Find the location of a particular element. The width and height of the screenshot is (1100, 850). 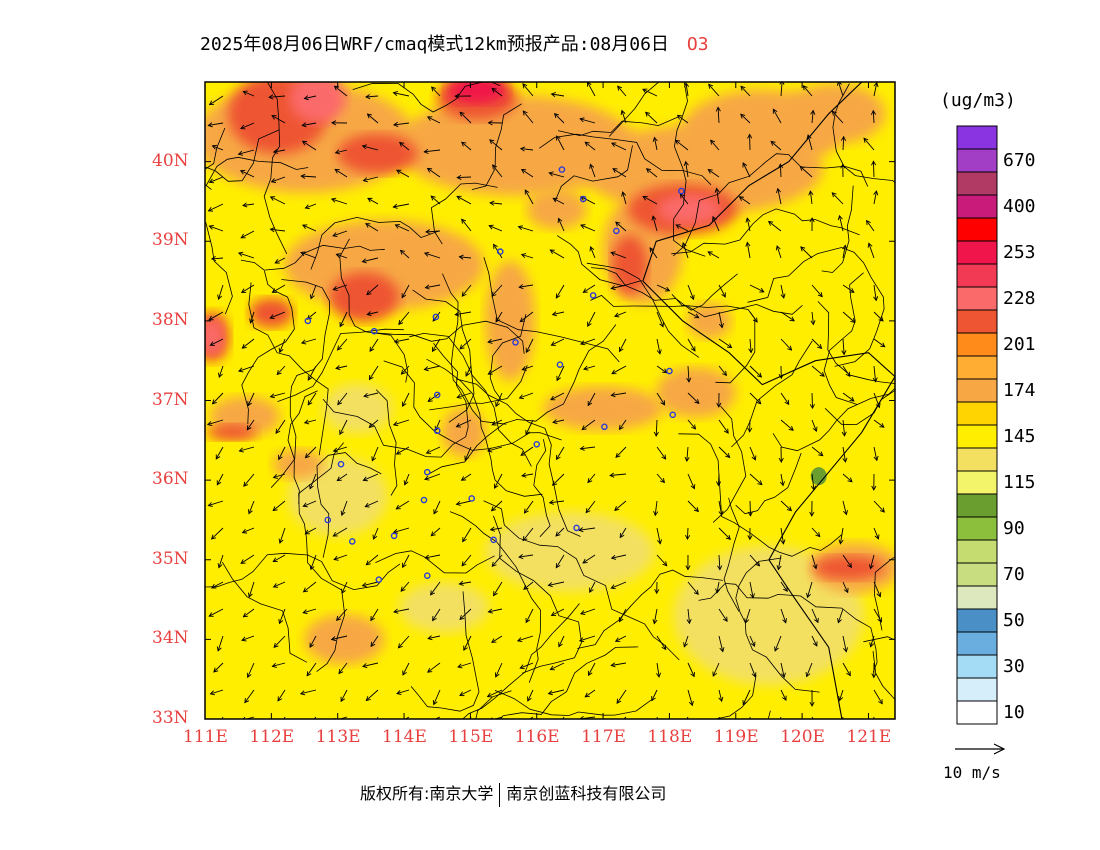

colorbar-level-label: 253 is located at coordinates (1019, 252).